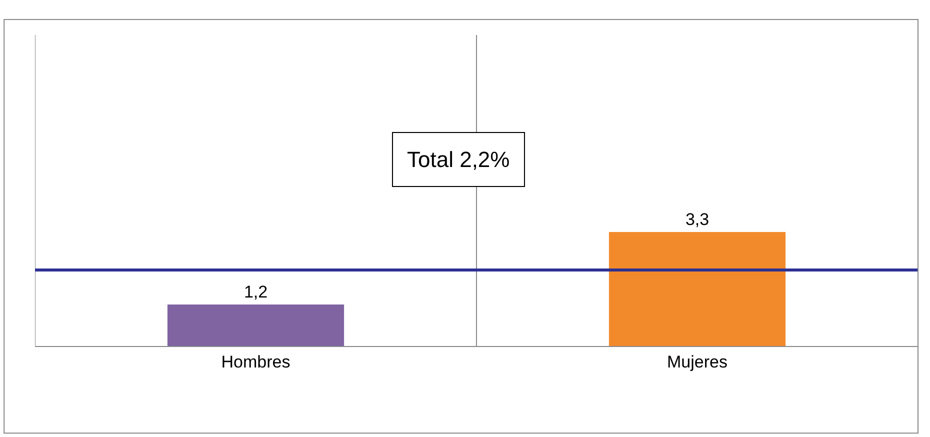  I want to click on data-label: 3,3, so click(697, 219).